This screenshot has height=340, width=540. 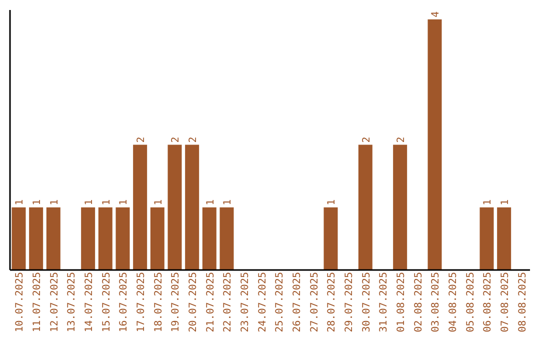 I want to click on x-tick-label: 06.08.2025, so click(x=488, y=302).